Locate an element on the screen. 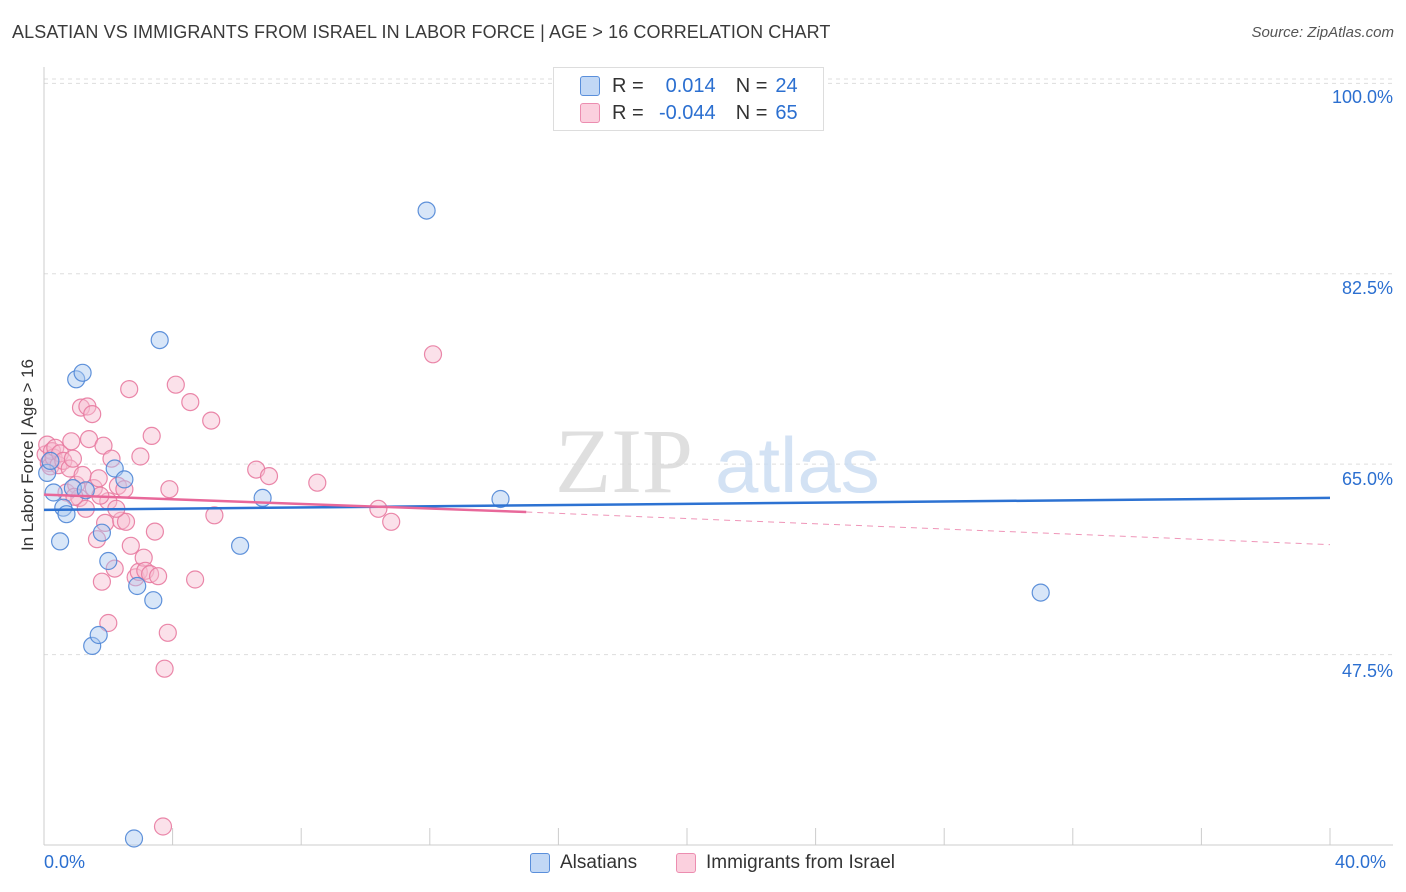 The height and width of the screenshot is (892, 1406). r-value: 0.014 is located at coordinates (690, 85).